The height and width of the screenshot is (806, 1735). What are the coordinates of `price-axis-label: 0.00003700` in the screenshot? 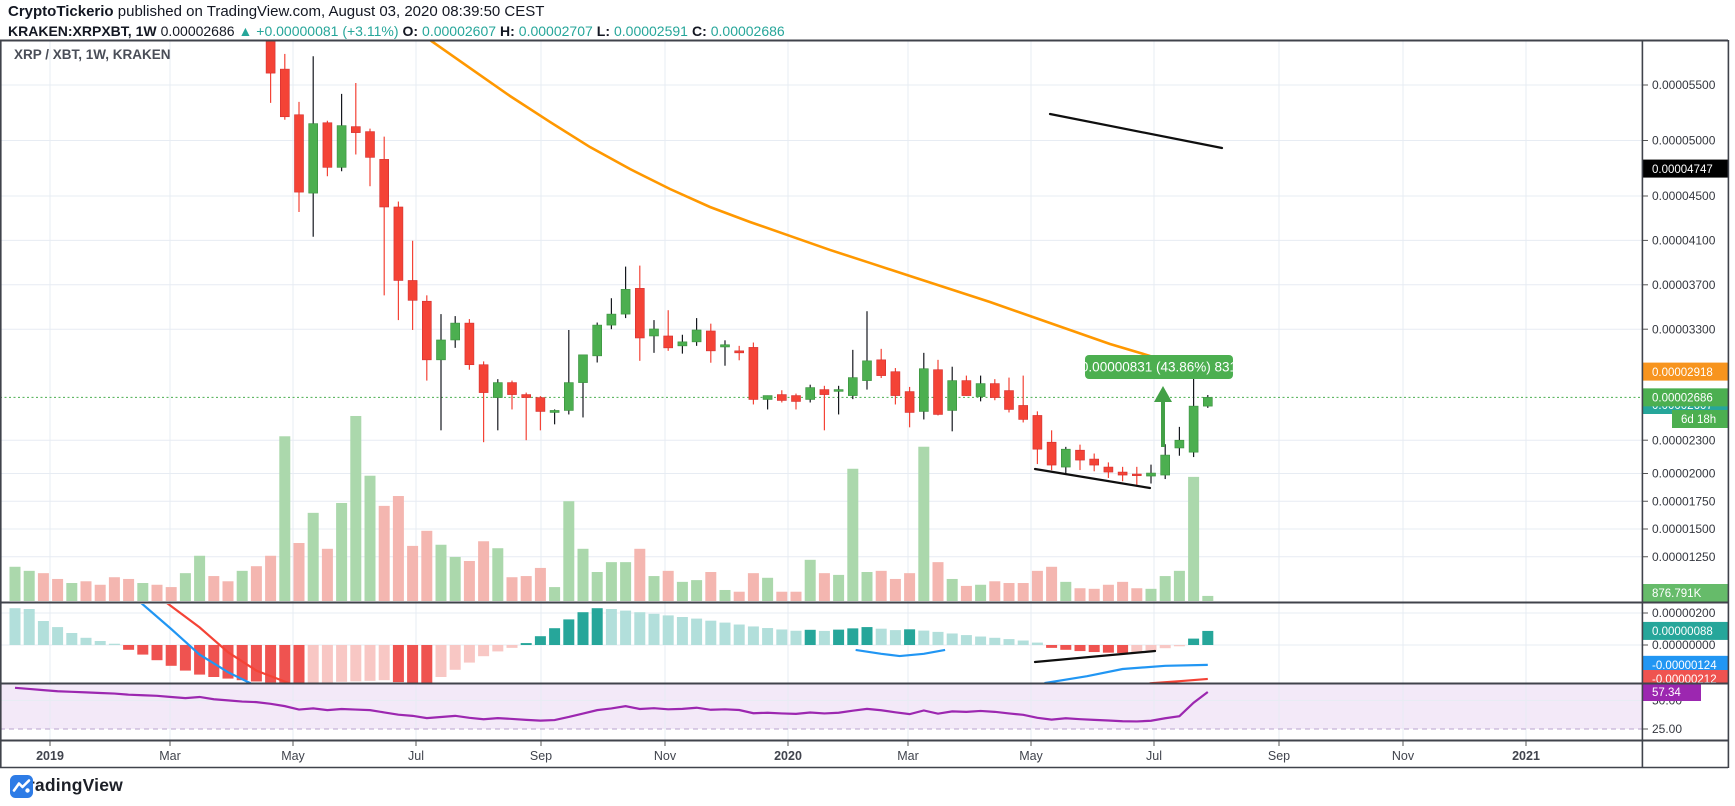 It's located at (1684, 285).